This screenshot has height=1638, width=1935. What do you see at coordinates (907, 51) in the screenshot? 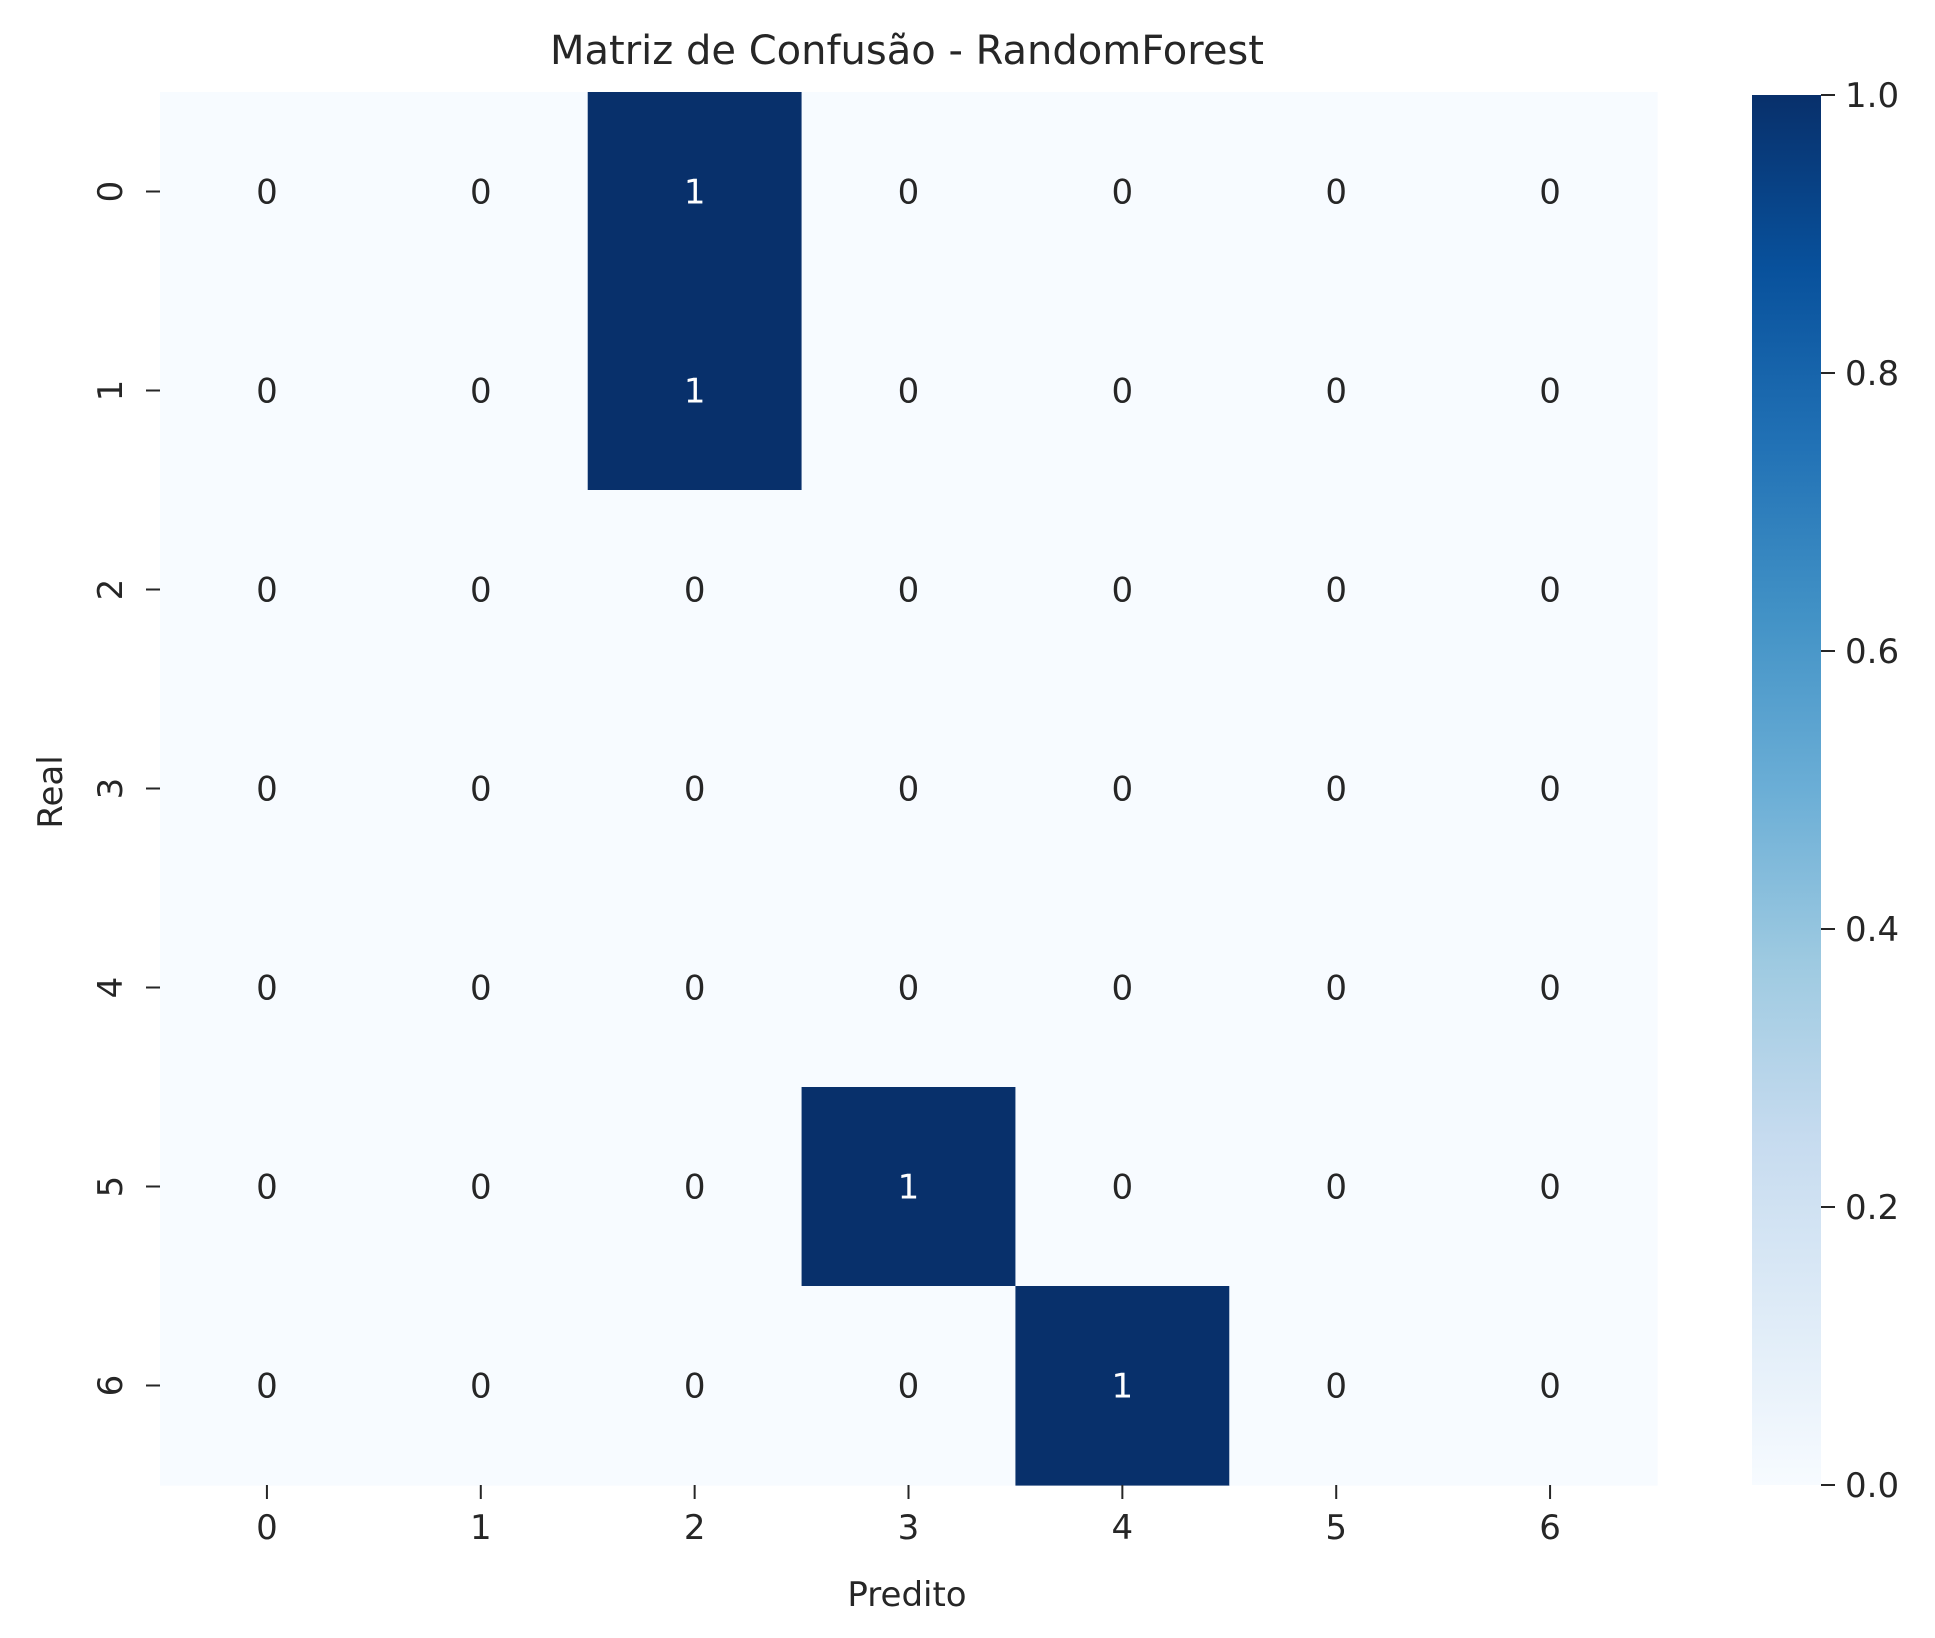
I see `chart-title: Matriz de Confusão - RandomForest` at bounding box center [907, 51].